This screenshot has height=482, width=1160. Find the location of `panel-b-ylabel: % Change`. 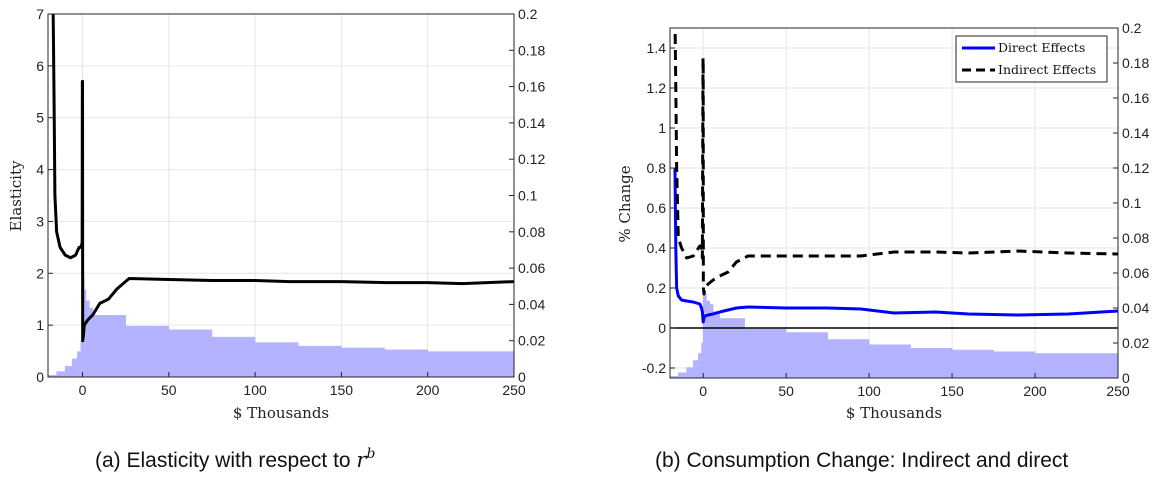

panel-b-ylabel: % Change is located at coordinates (625, 203).